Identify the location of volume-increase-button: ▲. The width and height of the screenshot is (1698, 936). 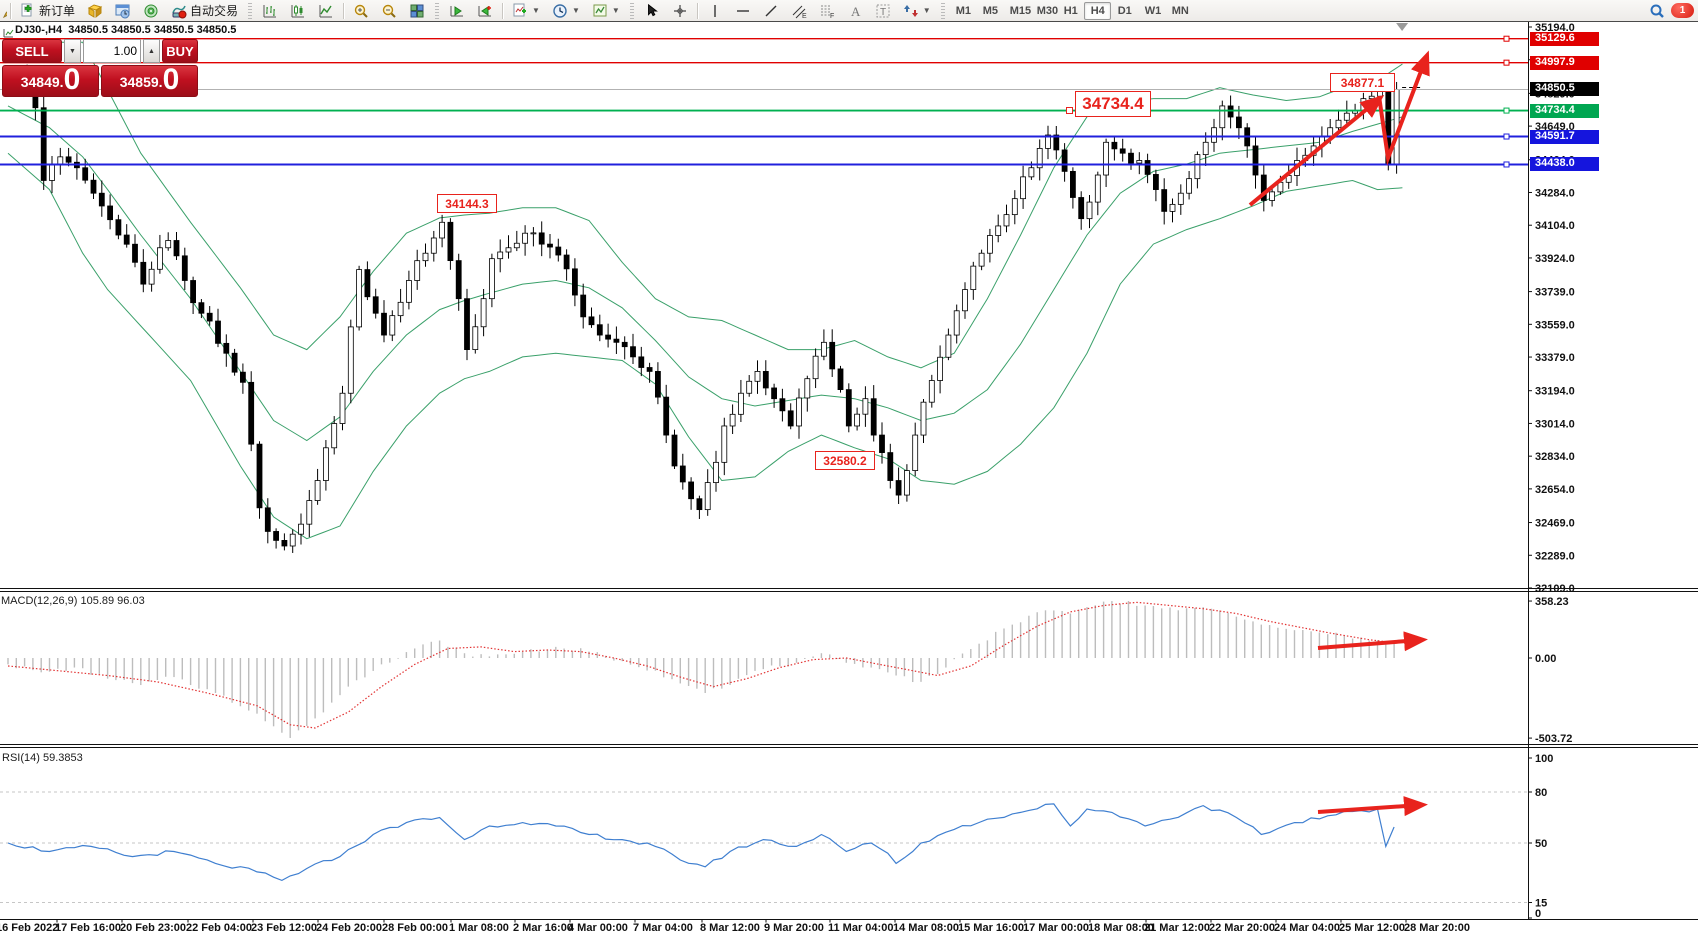
(151, 51).